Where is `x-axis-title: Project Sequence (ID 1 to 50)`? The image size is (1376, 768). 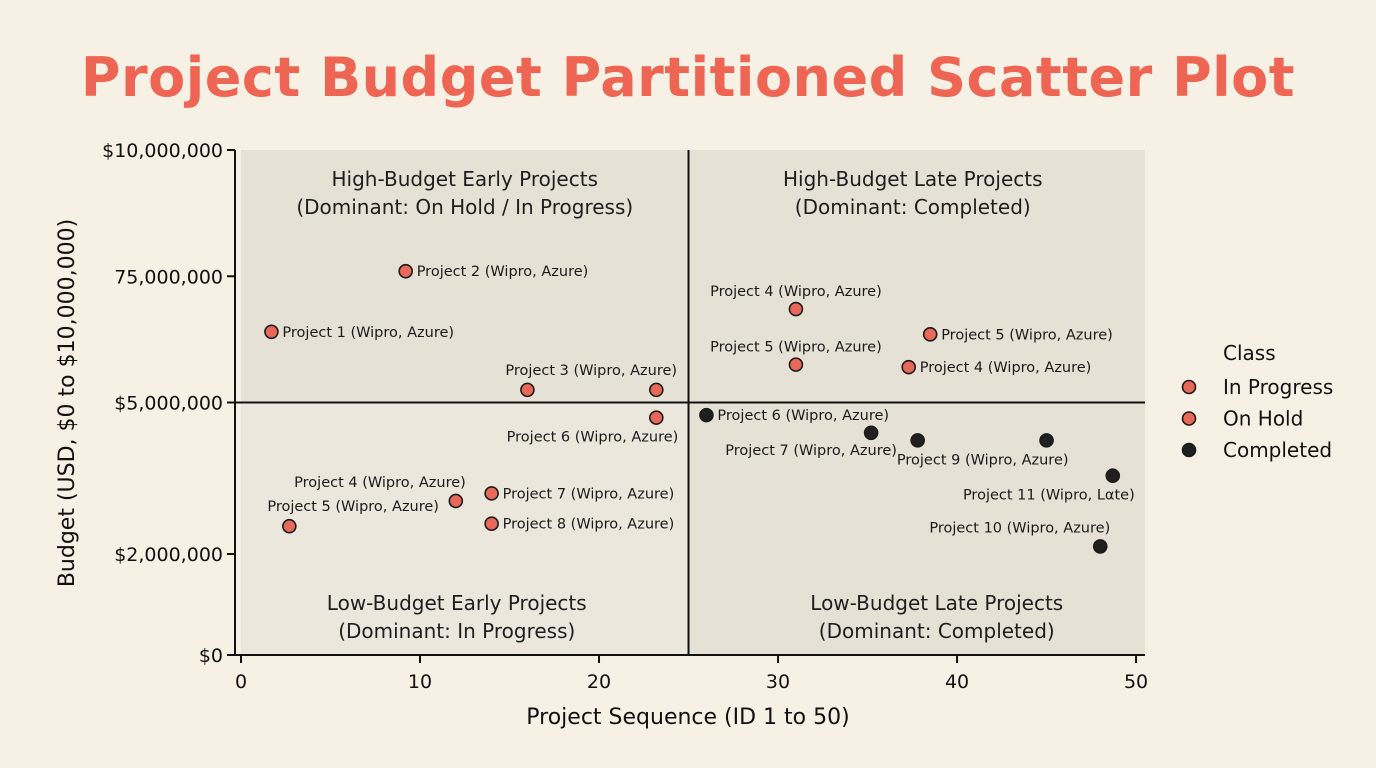
x-axis-title: Project Sequence (ID 1 to 50) is located at coordinates (687, 717).